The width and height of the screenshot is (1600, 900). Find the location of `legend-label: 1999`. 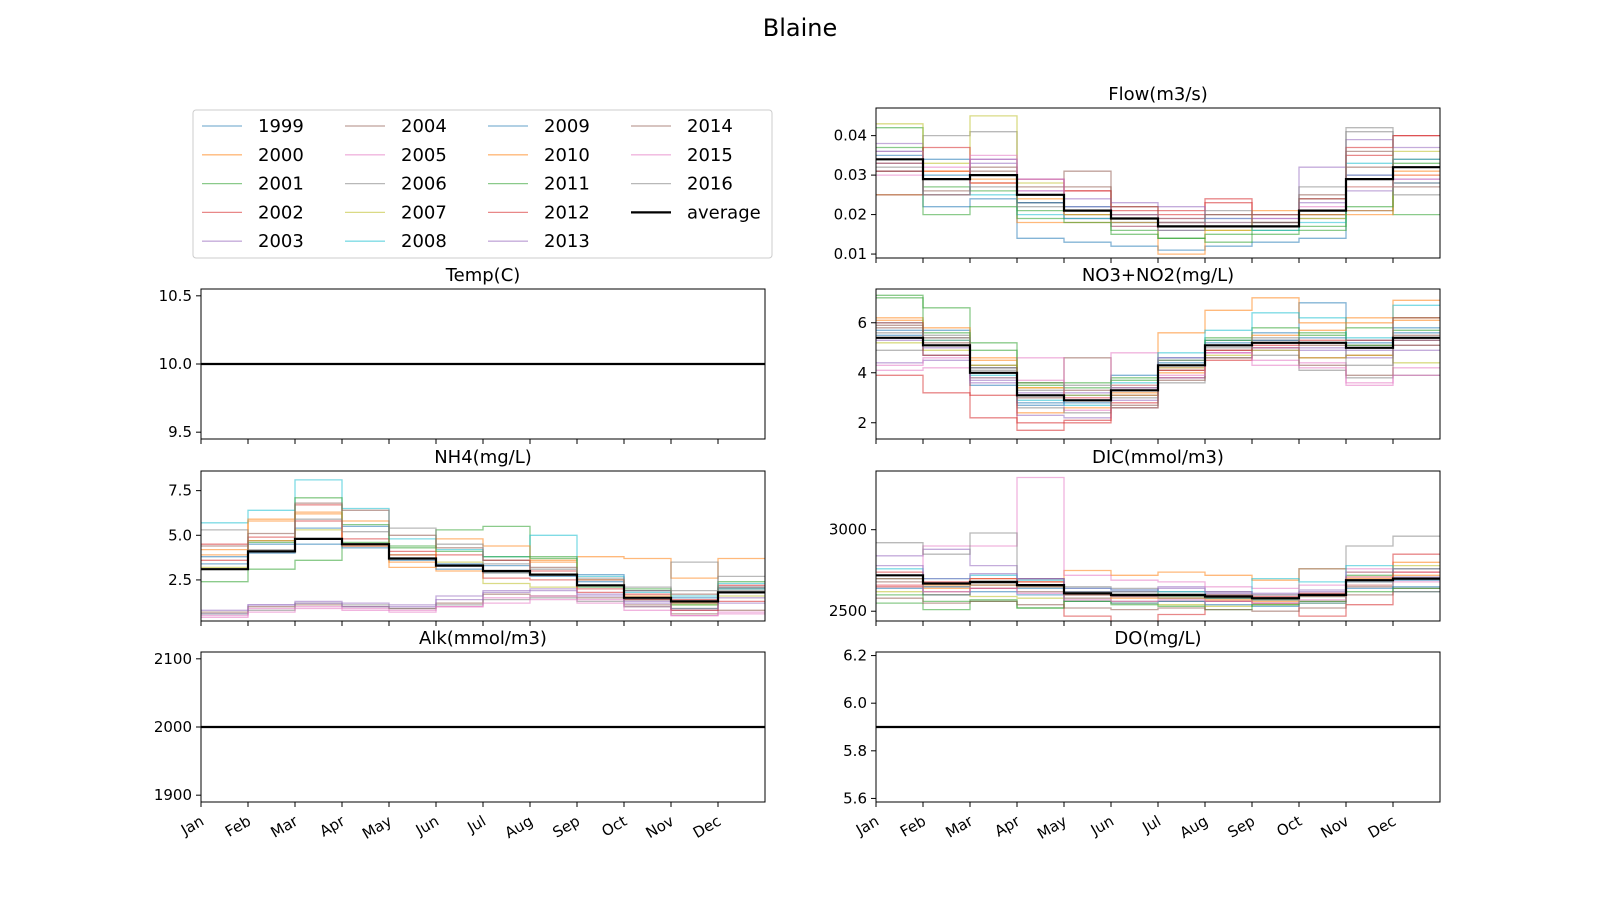

legend-label: 1999 is located at coordinates (281, 126).